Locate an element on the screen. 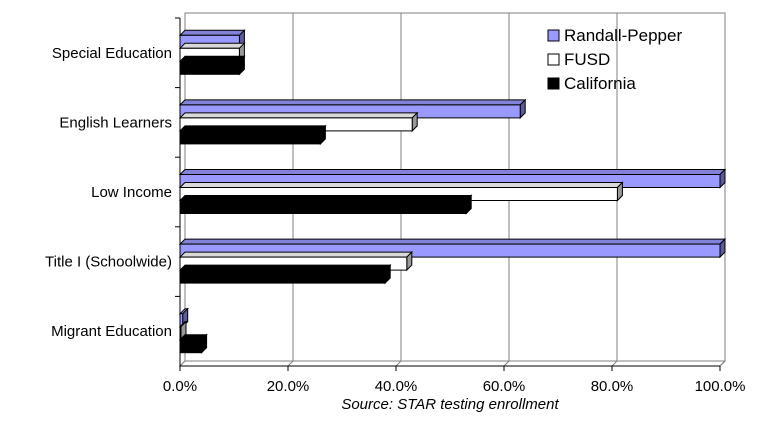 This screenshot has height=435, width=757. legend-label: Randall-Pepper is located at coordinates (623, 35).